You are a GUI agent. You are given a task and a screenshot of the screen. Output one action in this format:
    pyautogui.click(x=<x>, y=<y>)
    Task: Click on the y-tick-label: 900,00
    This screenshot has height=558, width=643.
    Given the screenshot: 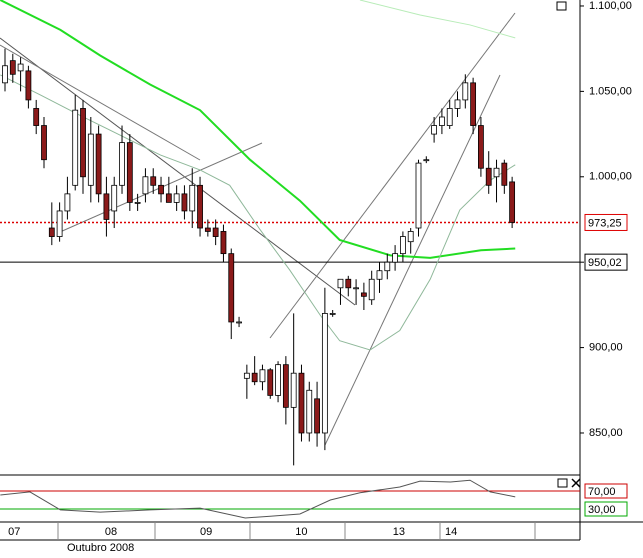 What is the action you would take?
    pyautogui.click(x=606, y=347)
    